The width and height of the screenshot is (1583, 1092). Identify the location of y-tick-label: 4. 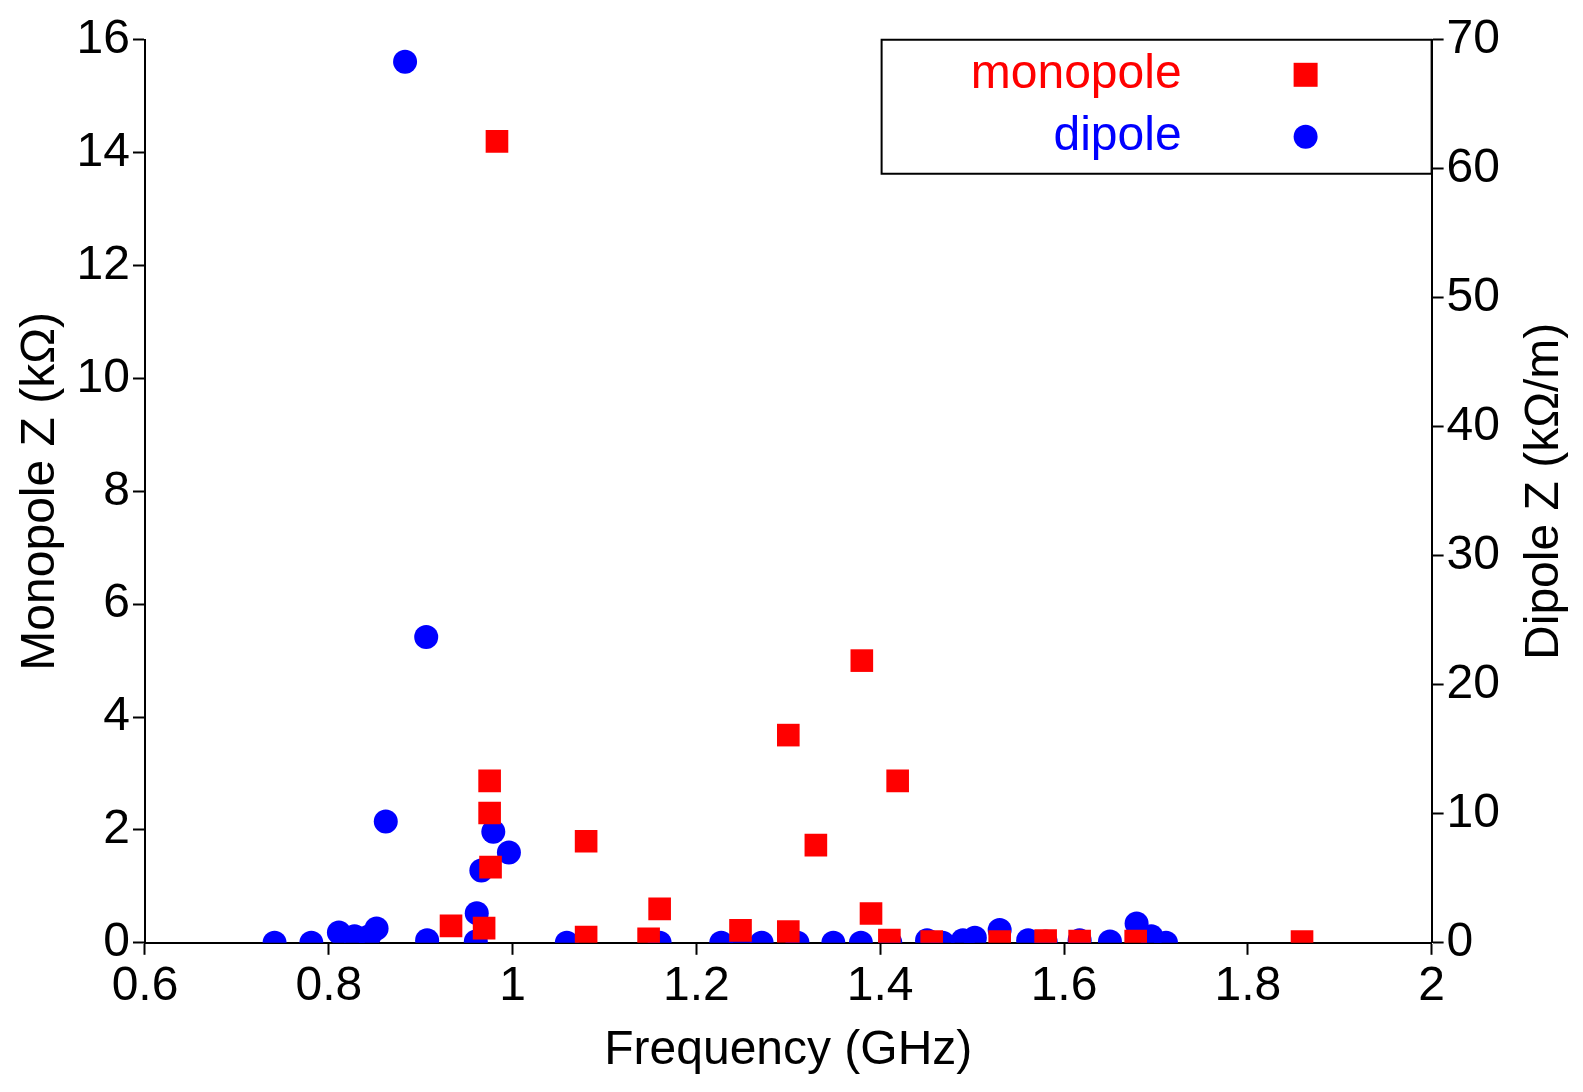
(116, 714).